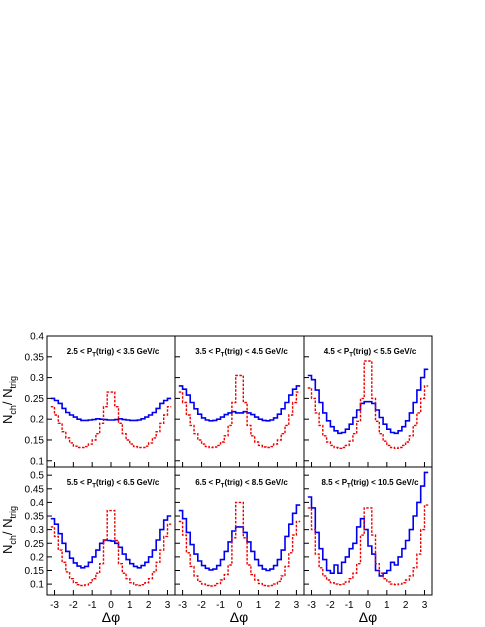  Describe the element at coordinates (37, 476) in the screenshot. I see `y-tick-label: 0.5` at that location.